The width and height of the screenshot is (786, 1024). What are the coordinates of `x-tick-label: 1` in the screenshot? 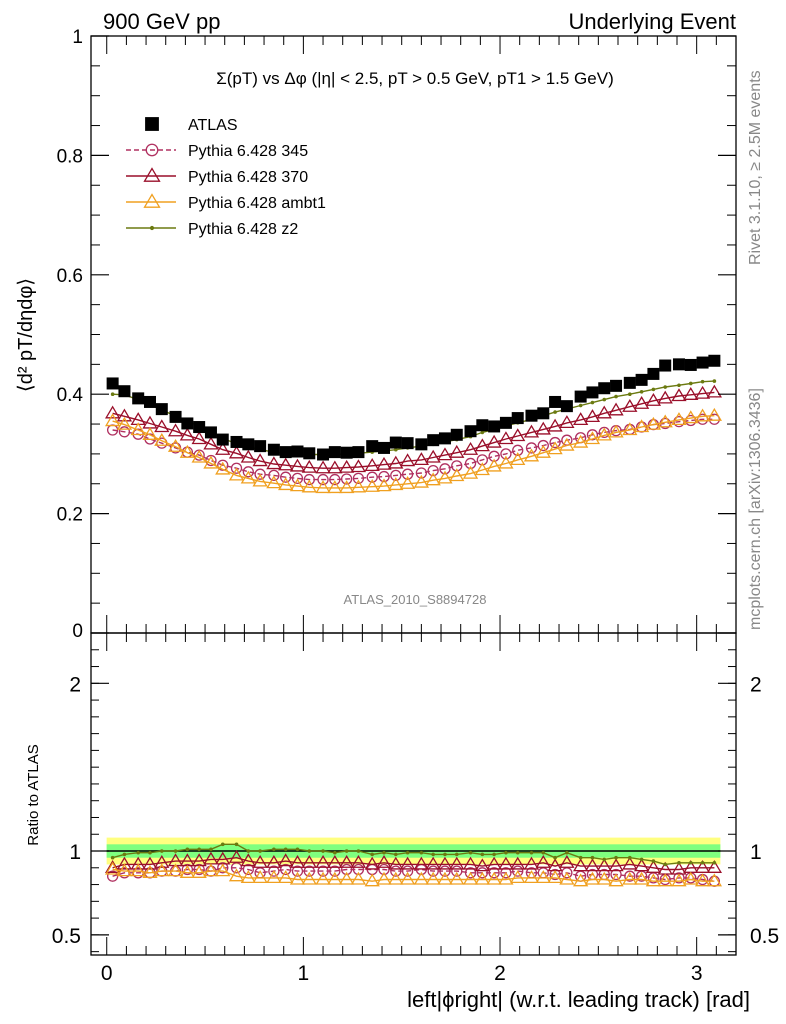 It's located at (304, 973).